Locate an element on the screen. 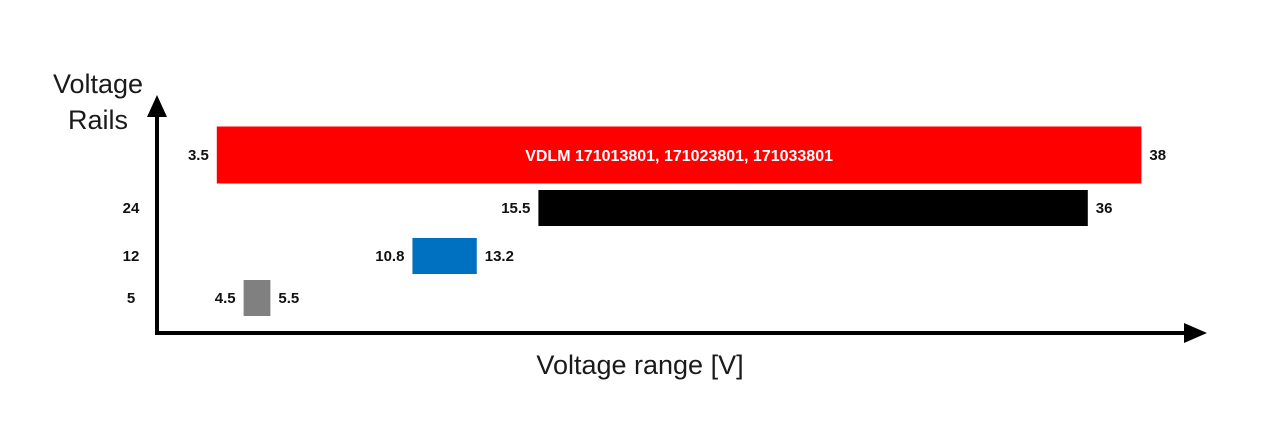 The image size is (1280, 426). bar-start-label: 4.5 is located at coordinates (225, 298).